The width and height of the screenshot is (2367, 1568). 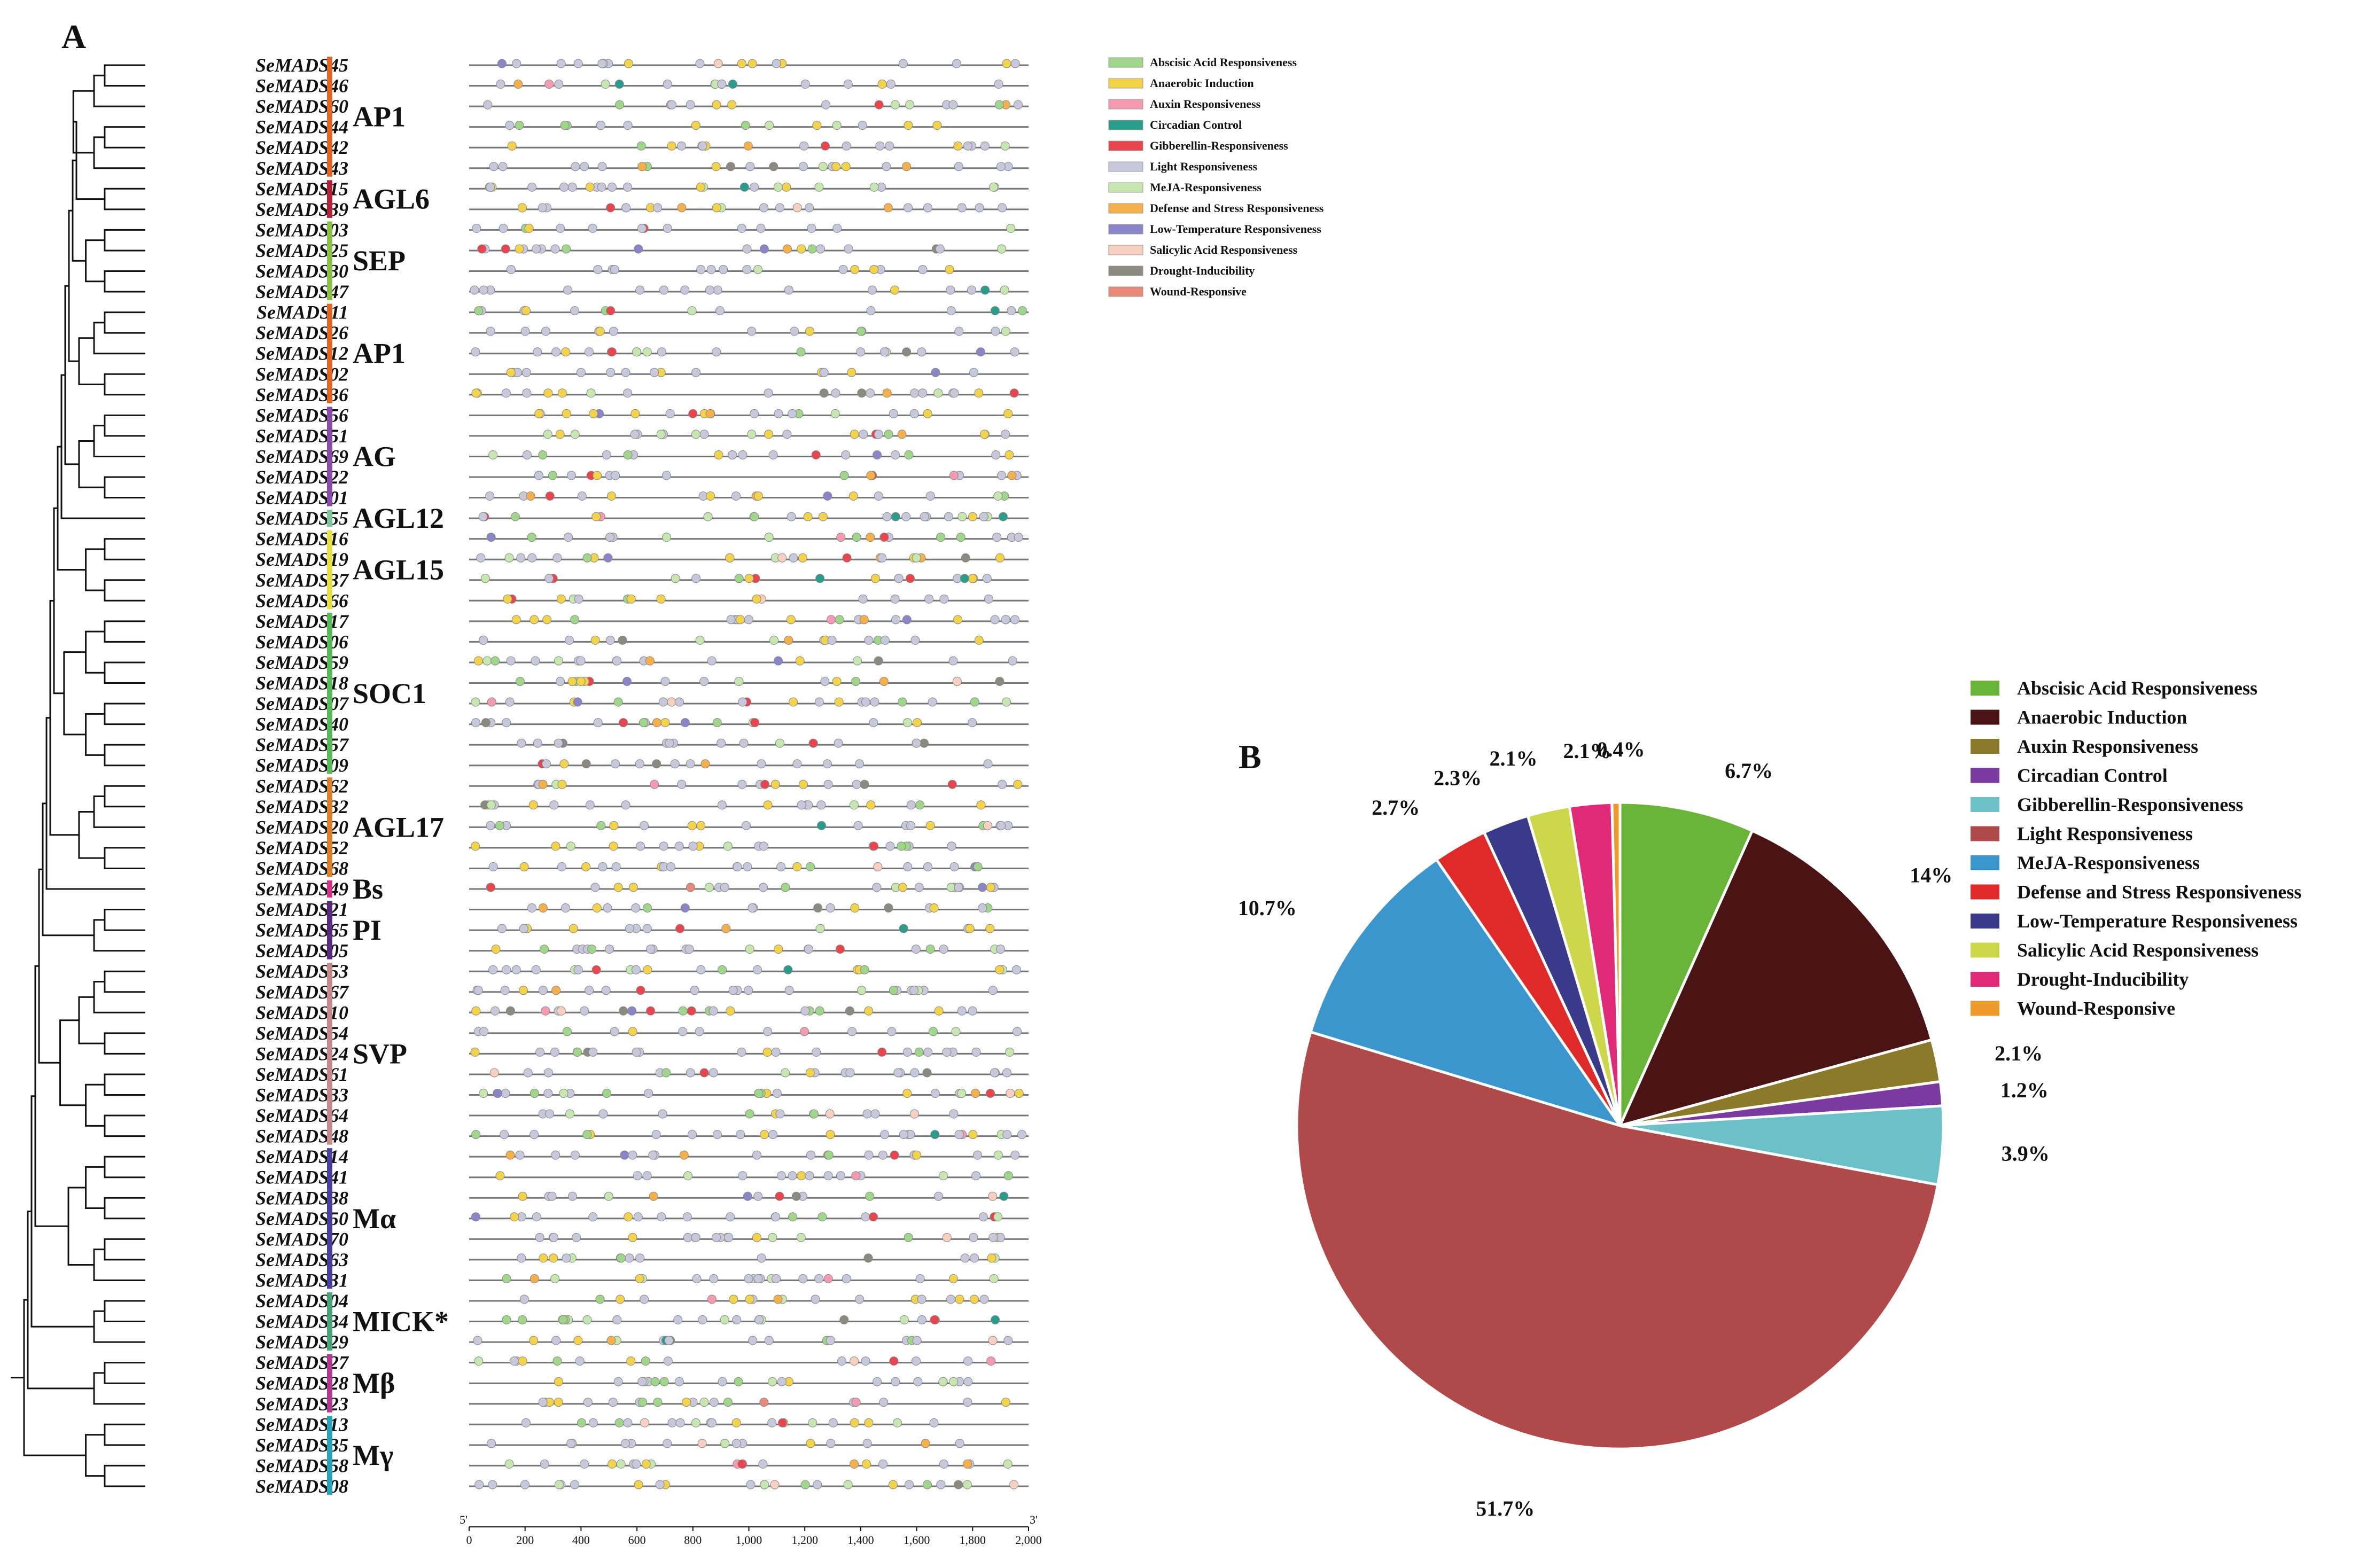 What do you see at coordinates (302, 333) in the screenshot?
I see `gene-label: SeMADS26` at bounding box center [302, 333].